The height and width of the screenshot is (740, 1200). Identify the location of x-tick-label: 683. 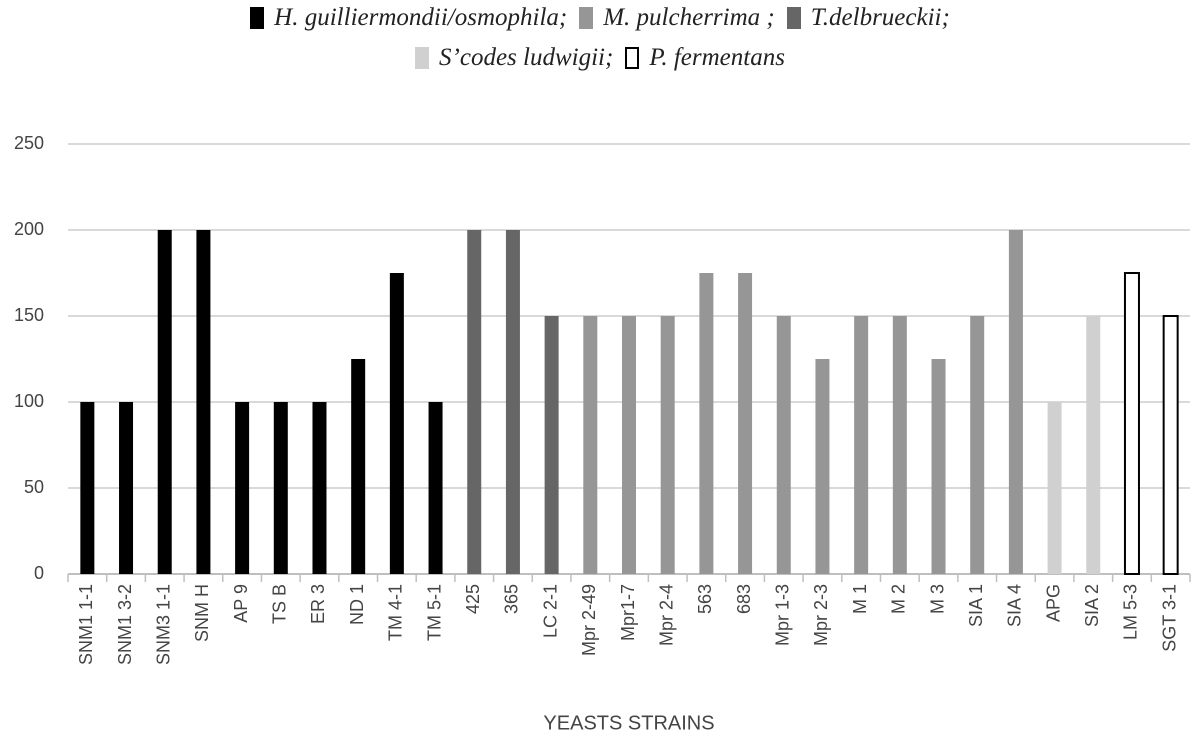
(744, 599).